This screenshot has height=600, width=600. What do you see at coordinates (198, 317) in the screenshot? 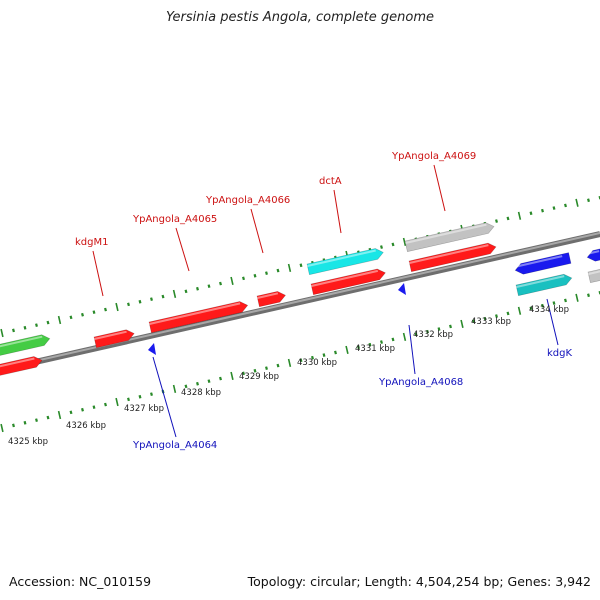
I see `feature-arrow-YpAngola_A4065` at bounding box center [198, 317].